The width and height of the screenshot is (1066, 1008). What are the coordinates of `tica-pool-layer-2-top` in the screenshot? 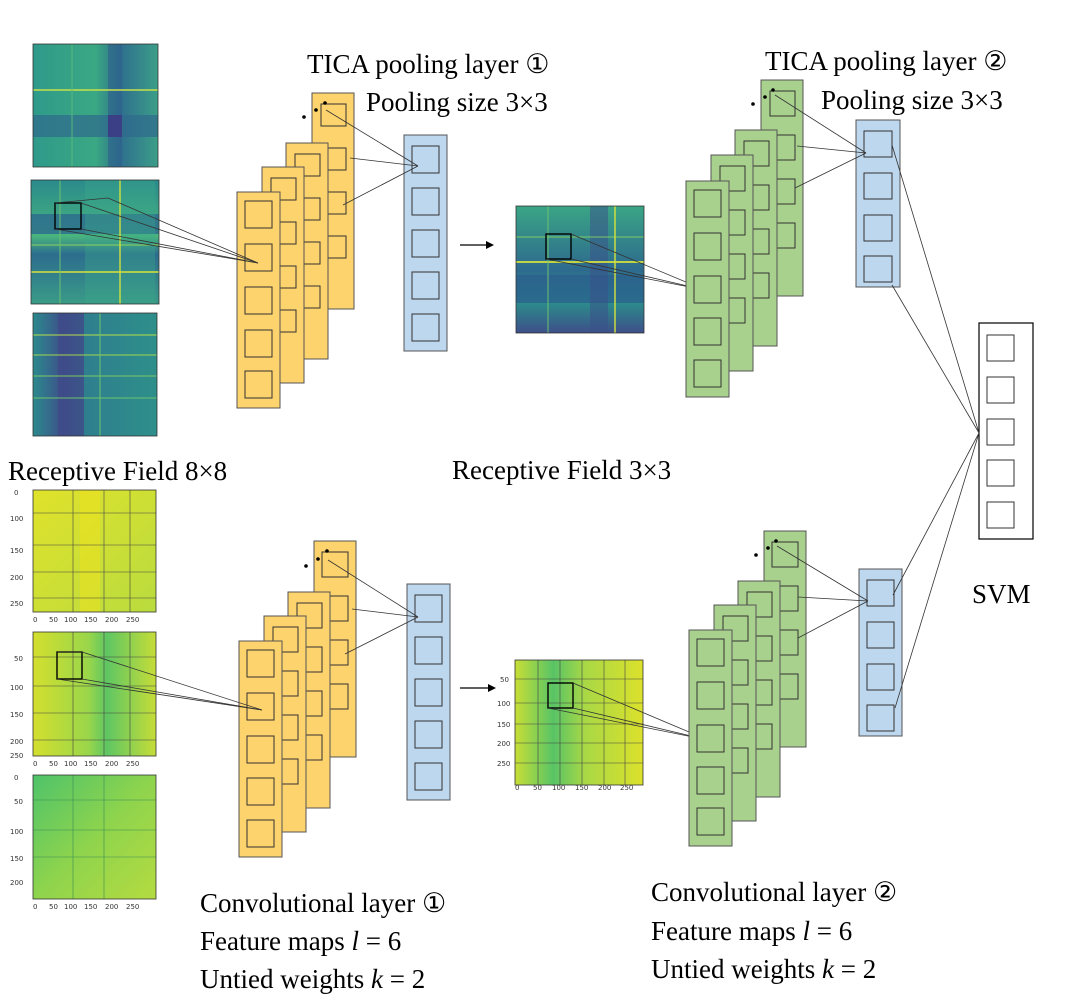 It's located at (878, 203).